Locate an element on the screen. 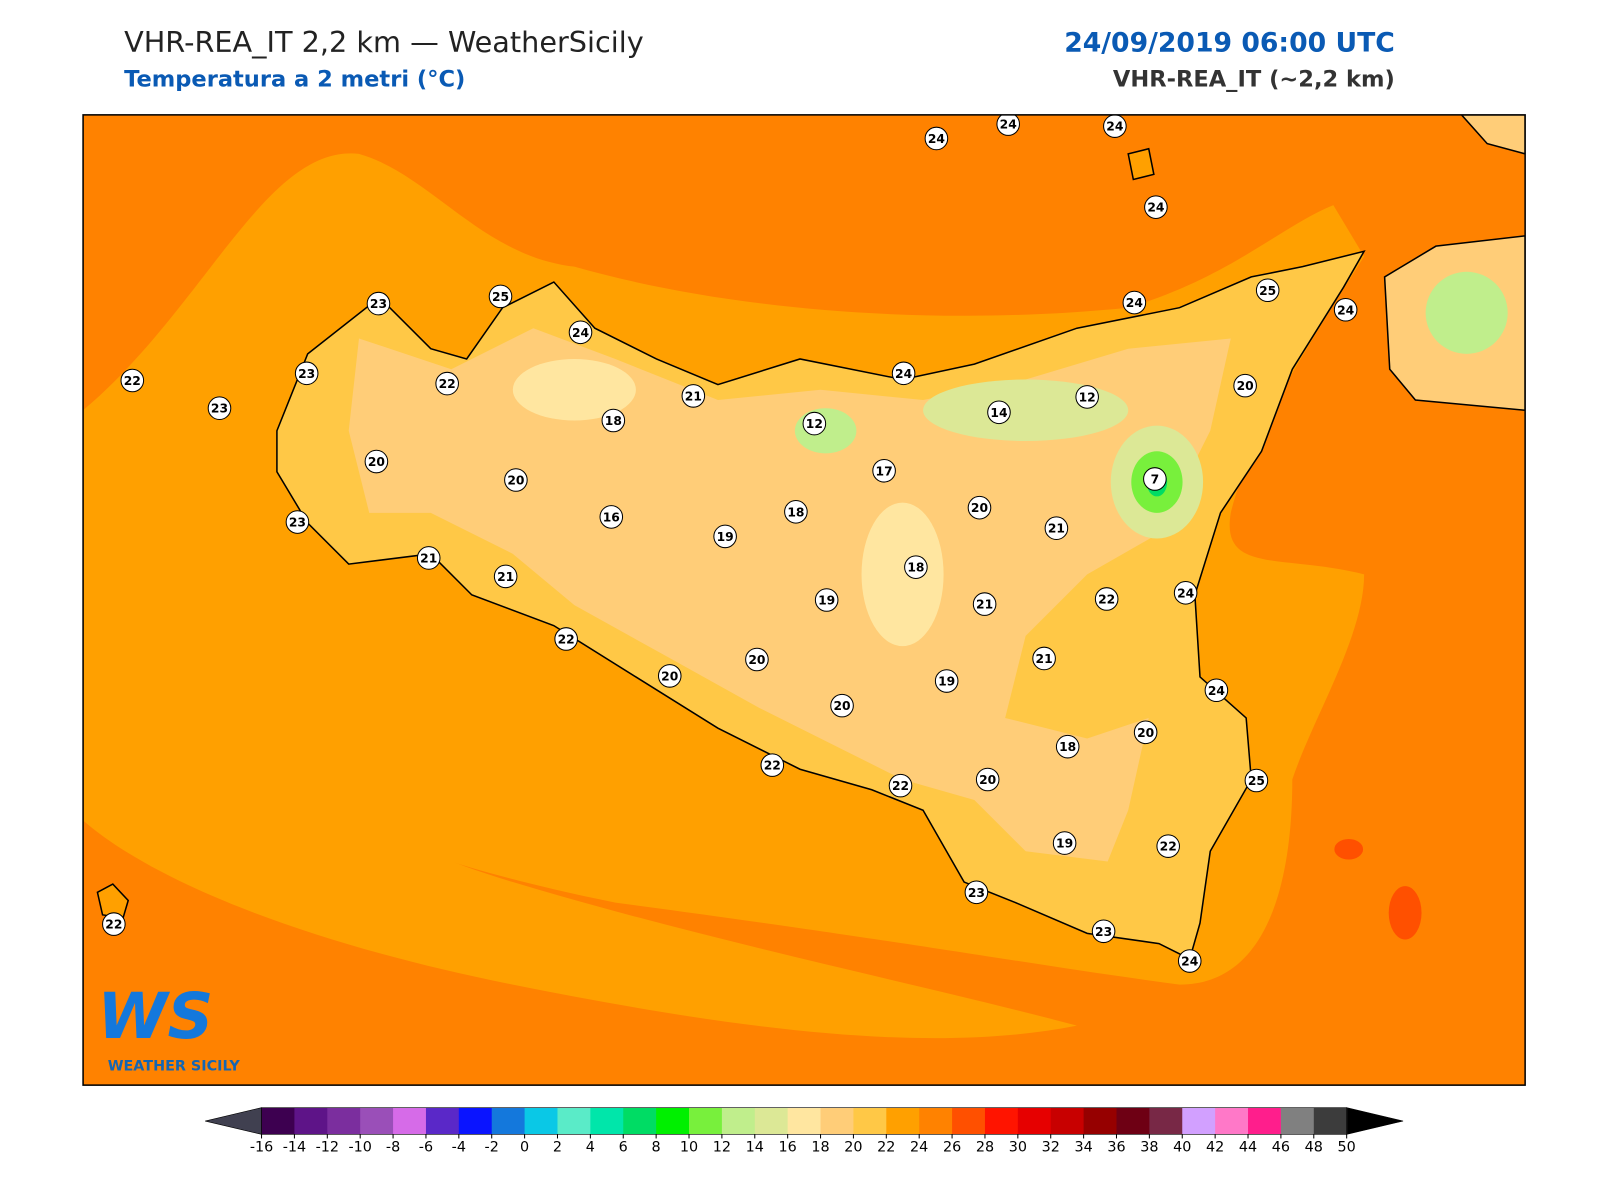 The image size is (1600, 1204). colorbar-tick-label: 42 is located at coordinates (1215, 1148).